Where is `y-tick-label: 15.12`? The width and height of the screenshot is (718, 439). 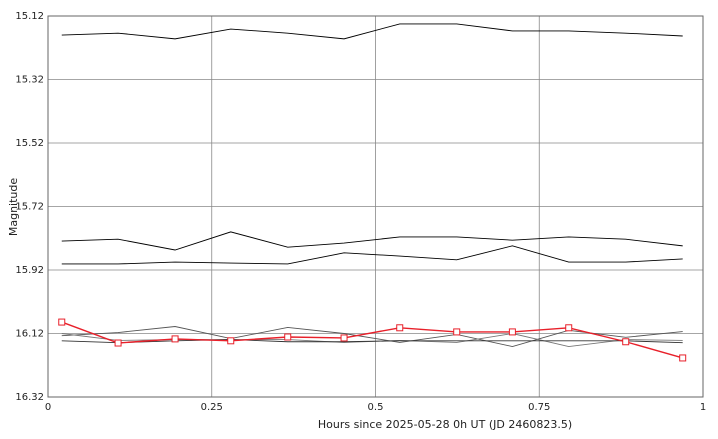 y-tick-label: 15.12 is located at coordinates (29, 16).